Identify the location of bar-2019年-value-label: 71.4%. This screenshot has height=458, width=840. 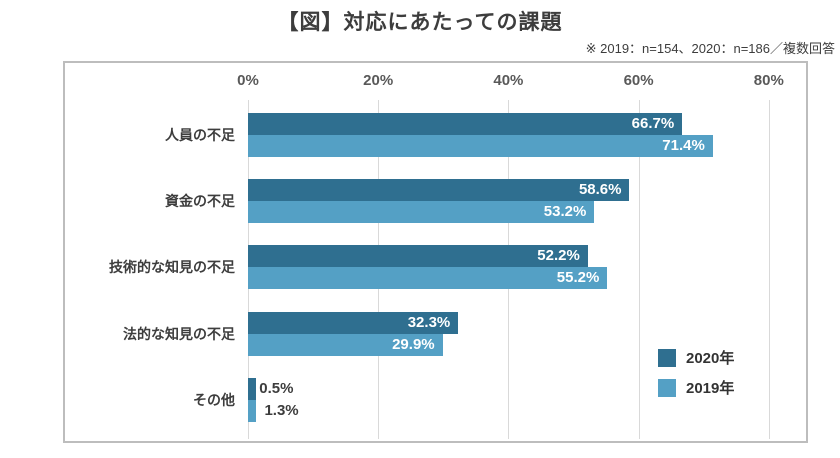
(480, 146).